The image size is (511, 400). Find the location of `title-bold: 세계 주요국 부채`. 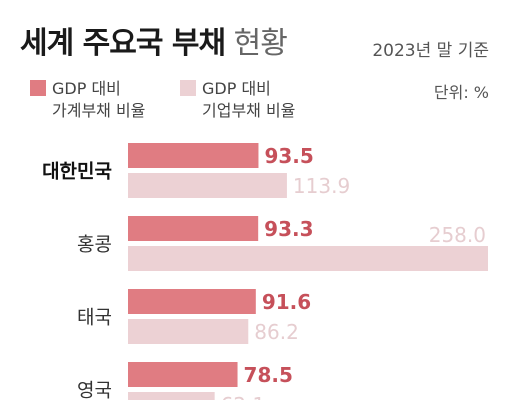

title-bold: 세계 주요국 부채 is located at coordinates (123, 43).